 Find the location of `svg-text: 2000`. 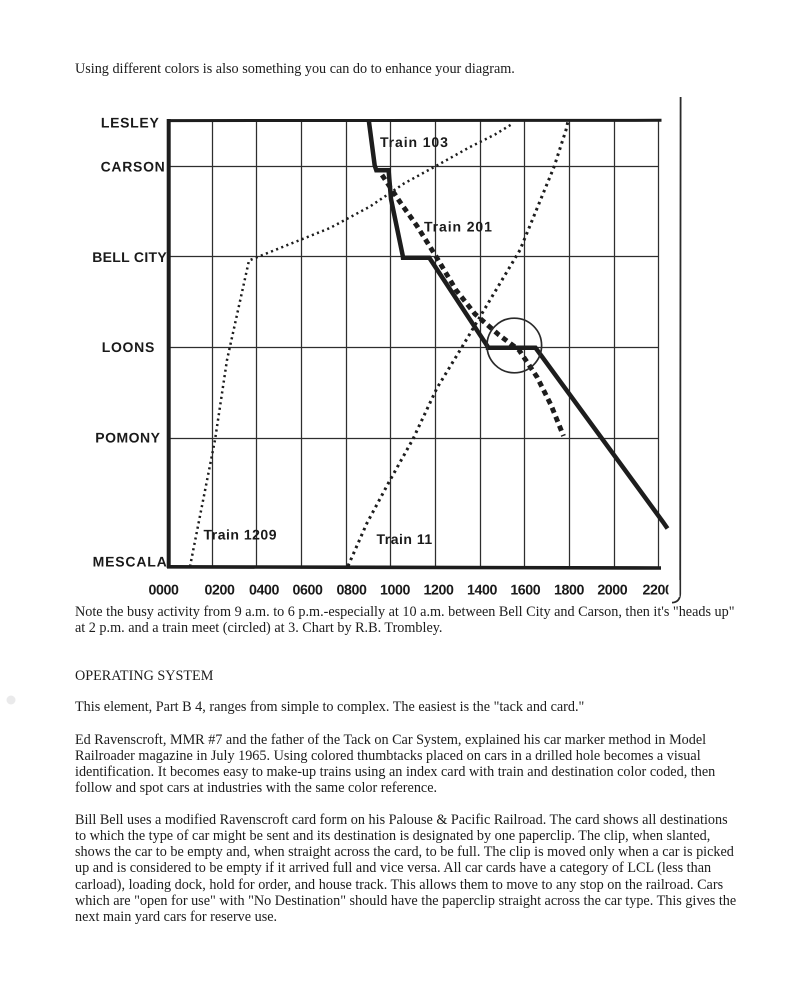

svg-text: 2000 is located at coordinates (612, 591).